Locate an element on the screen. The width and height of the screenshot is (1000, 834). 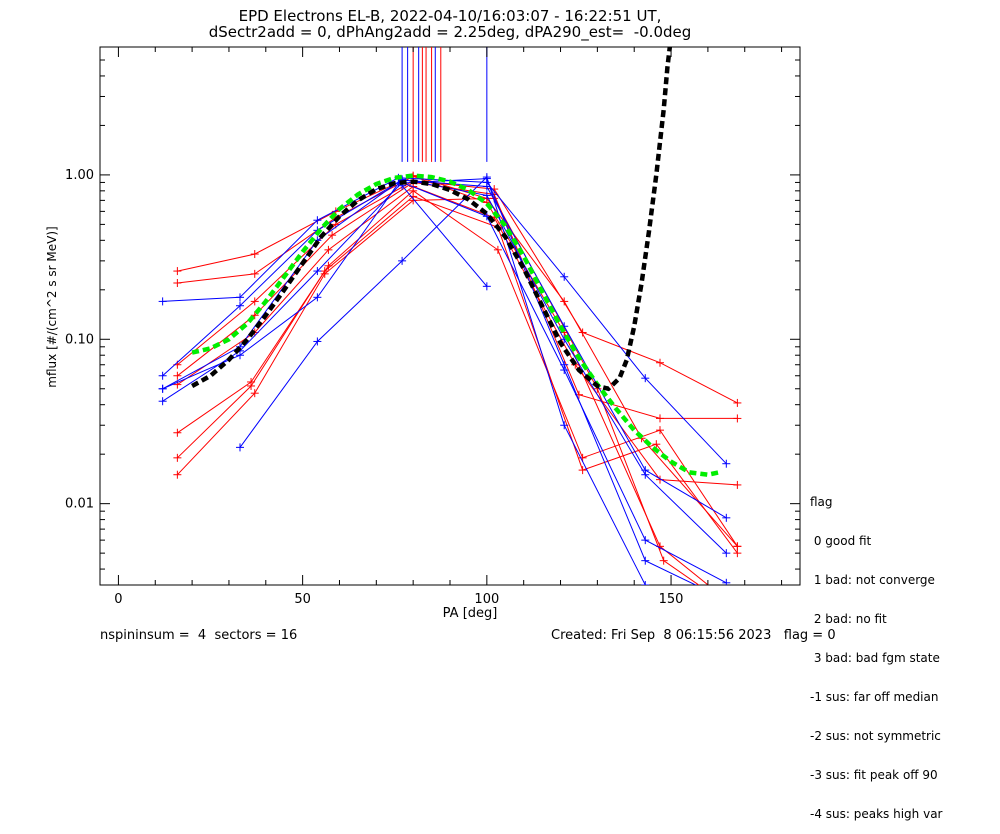
legend-item: 2 bad: no fit is located at coordinates (848, 619).